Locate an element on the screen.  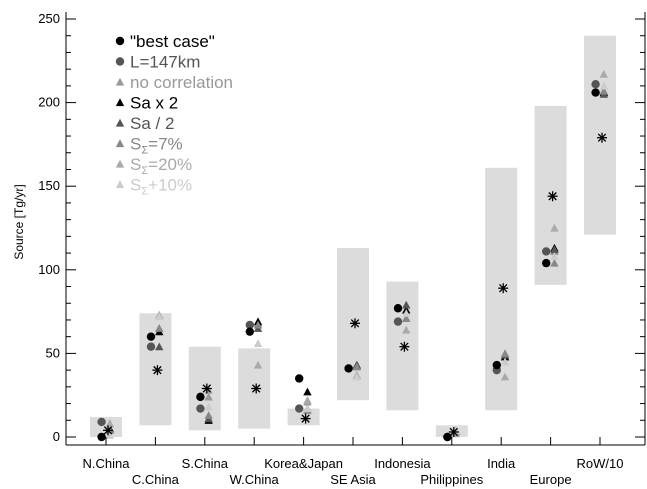
y-tick-label: 200 is located at coordinates (49, 102).